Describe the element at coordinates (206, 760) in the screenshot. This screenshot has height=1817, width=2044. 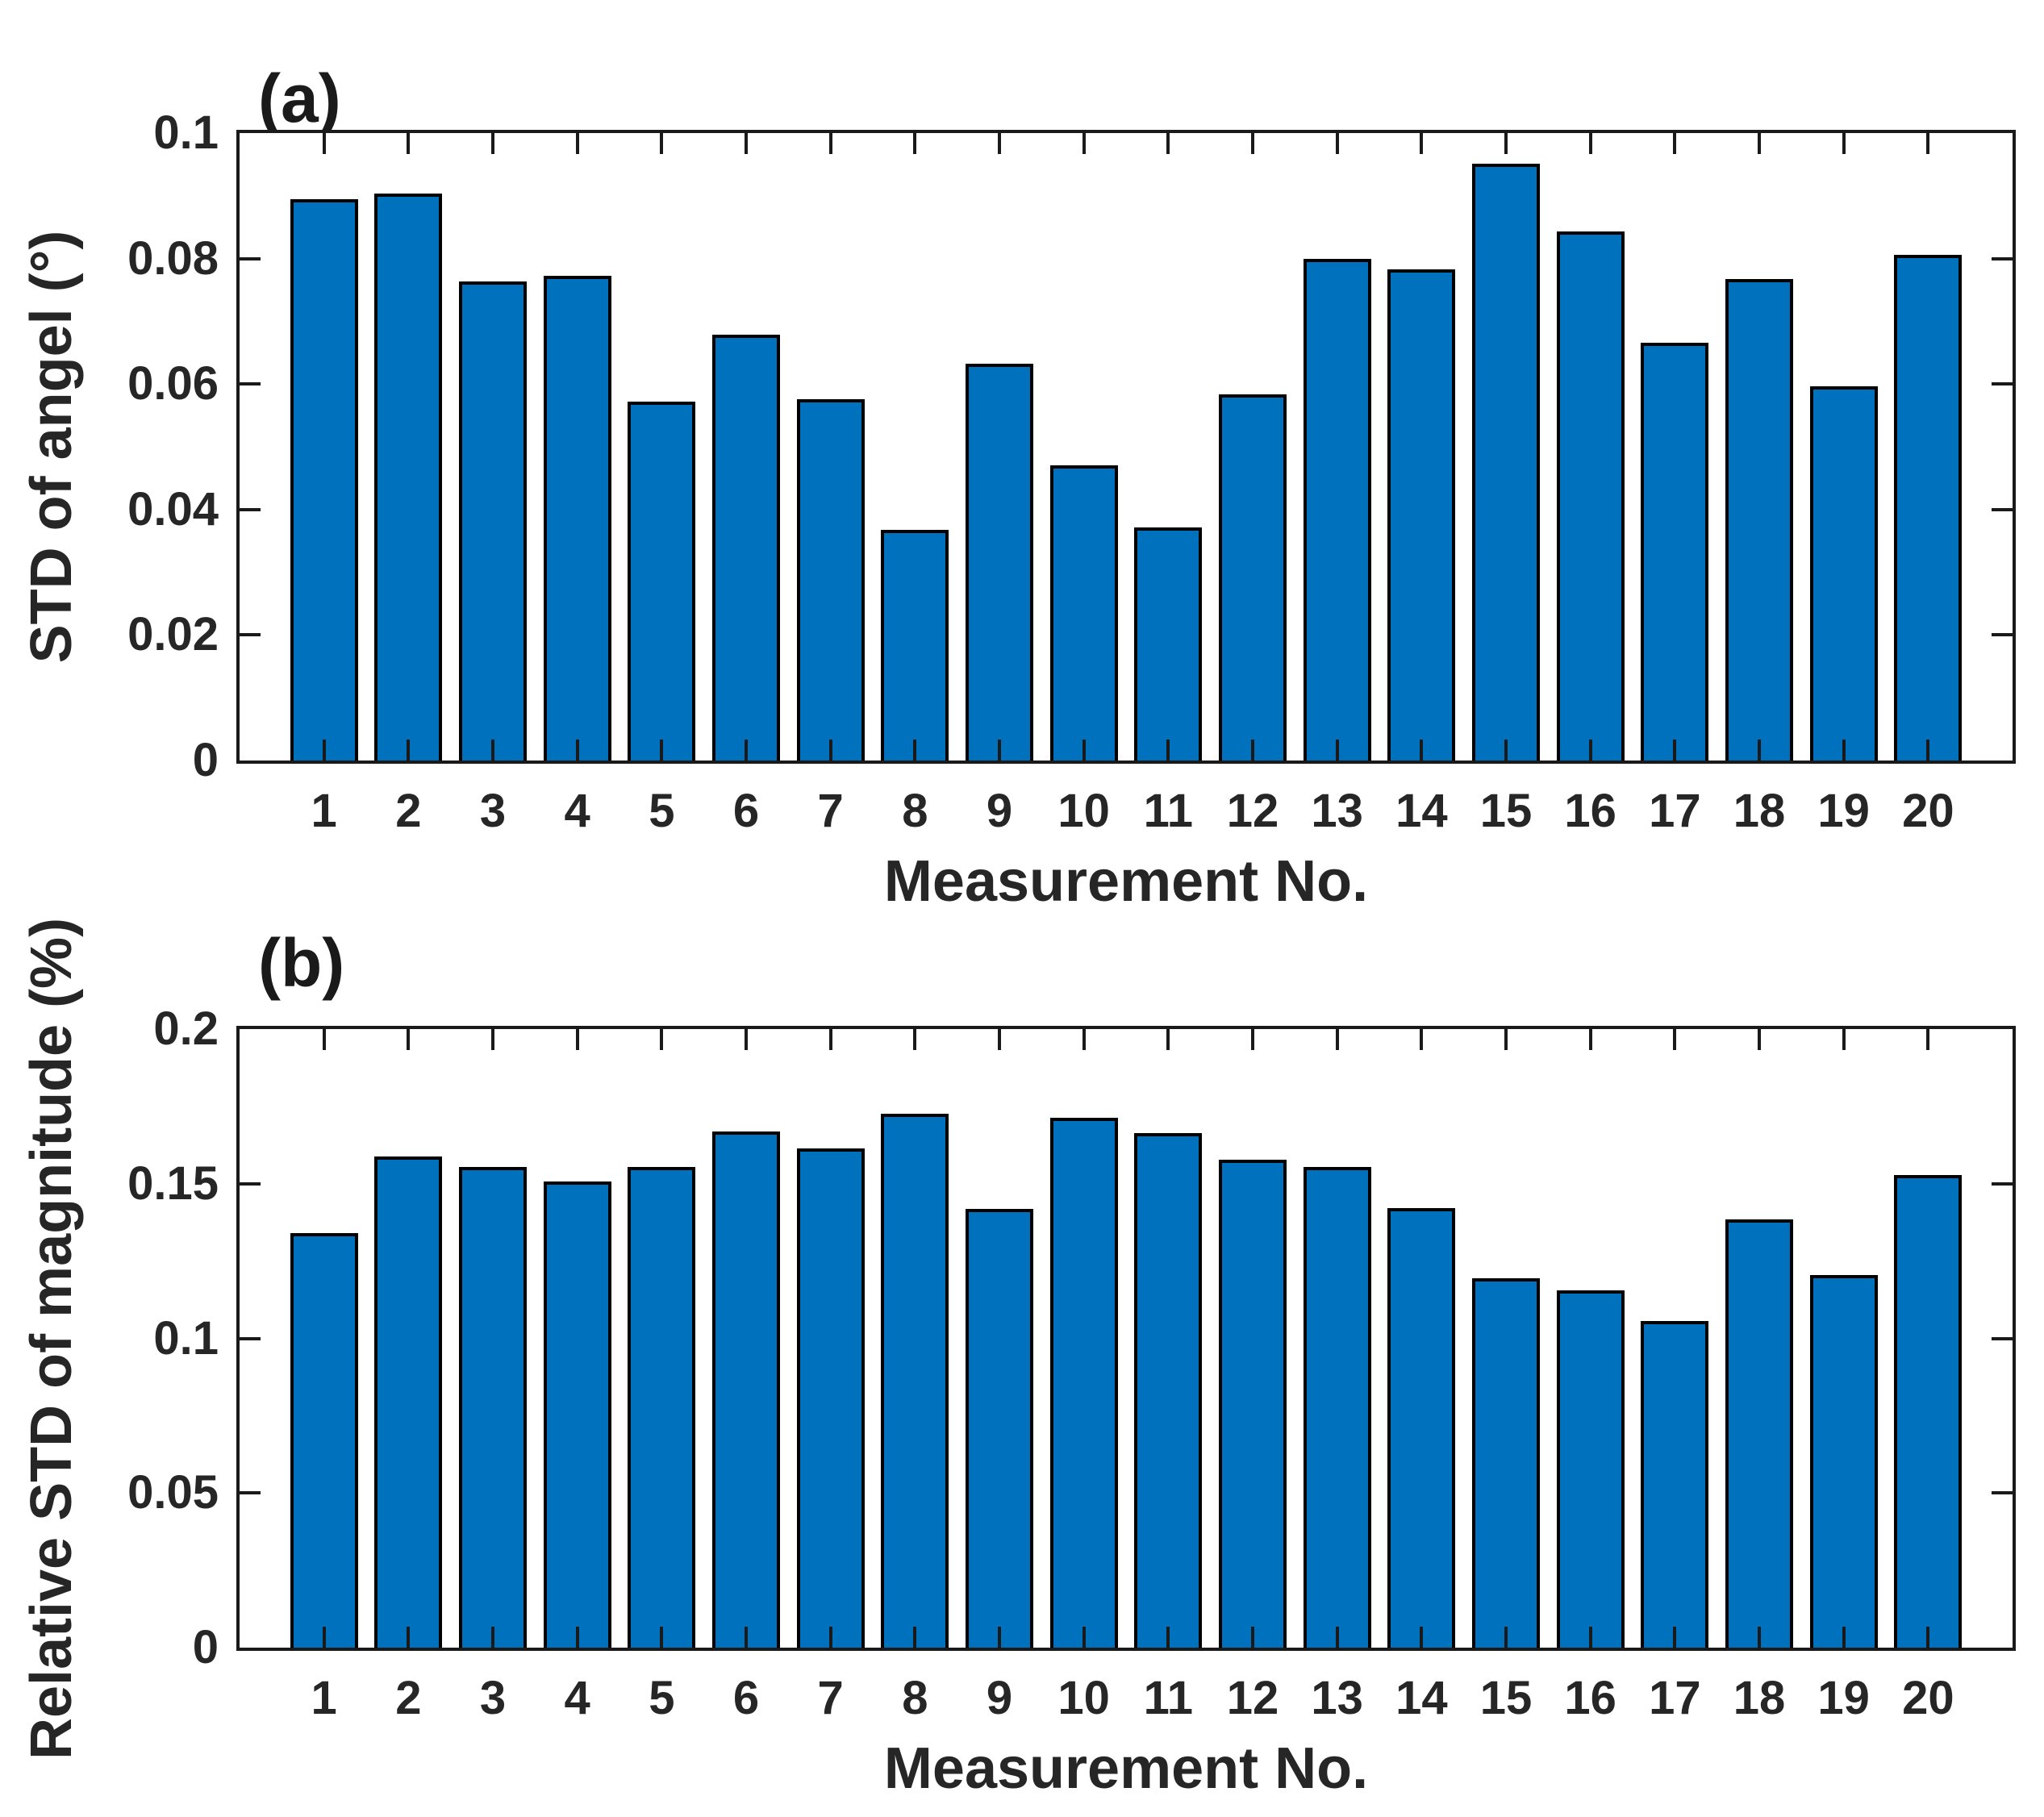
I see `y-tick-label: 0` at that location.